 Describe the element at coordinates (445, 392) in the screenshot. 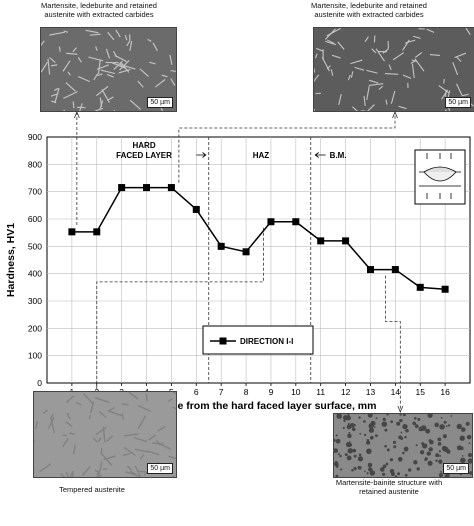

I see `x-tick-label: 16` at that location.